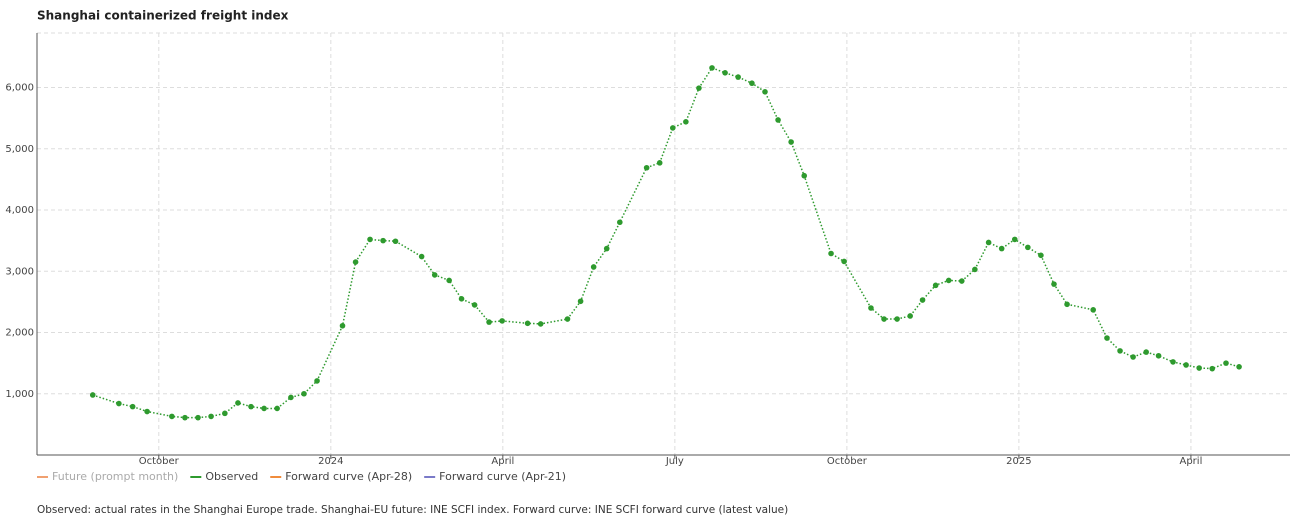 This screenshot has height=518, width=1292. Describe the element at coordinates (115, 476) in the screenshot. I see `legend-label: Future (prompt month)` at that location.